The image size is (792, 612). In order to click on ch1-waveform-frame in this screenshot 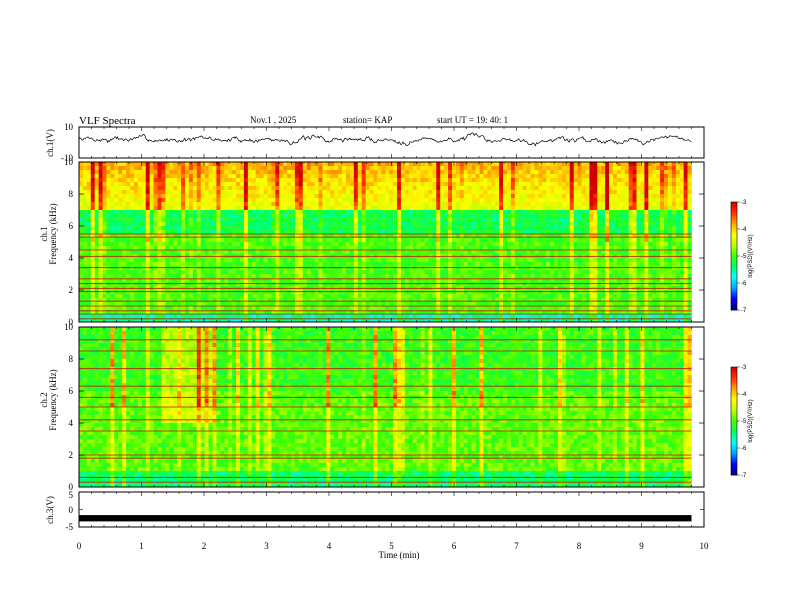, I will do `click(391, 142)`.